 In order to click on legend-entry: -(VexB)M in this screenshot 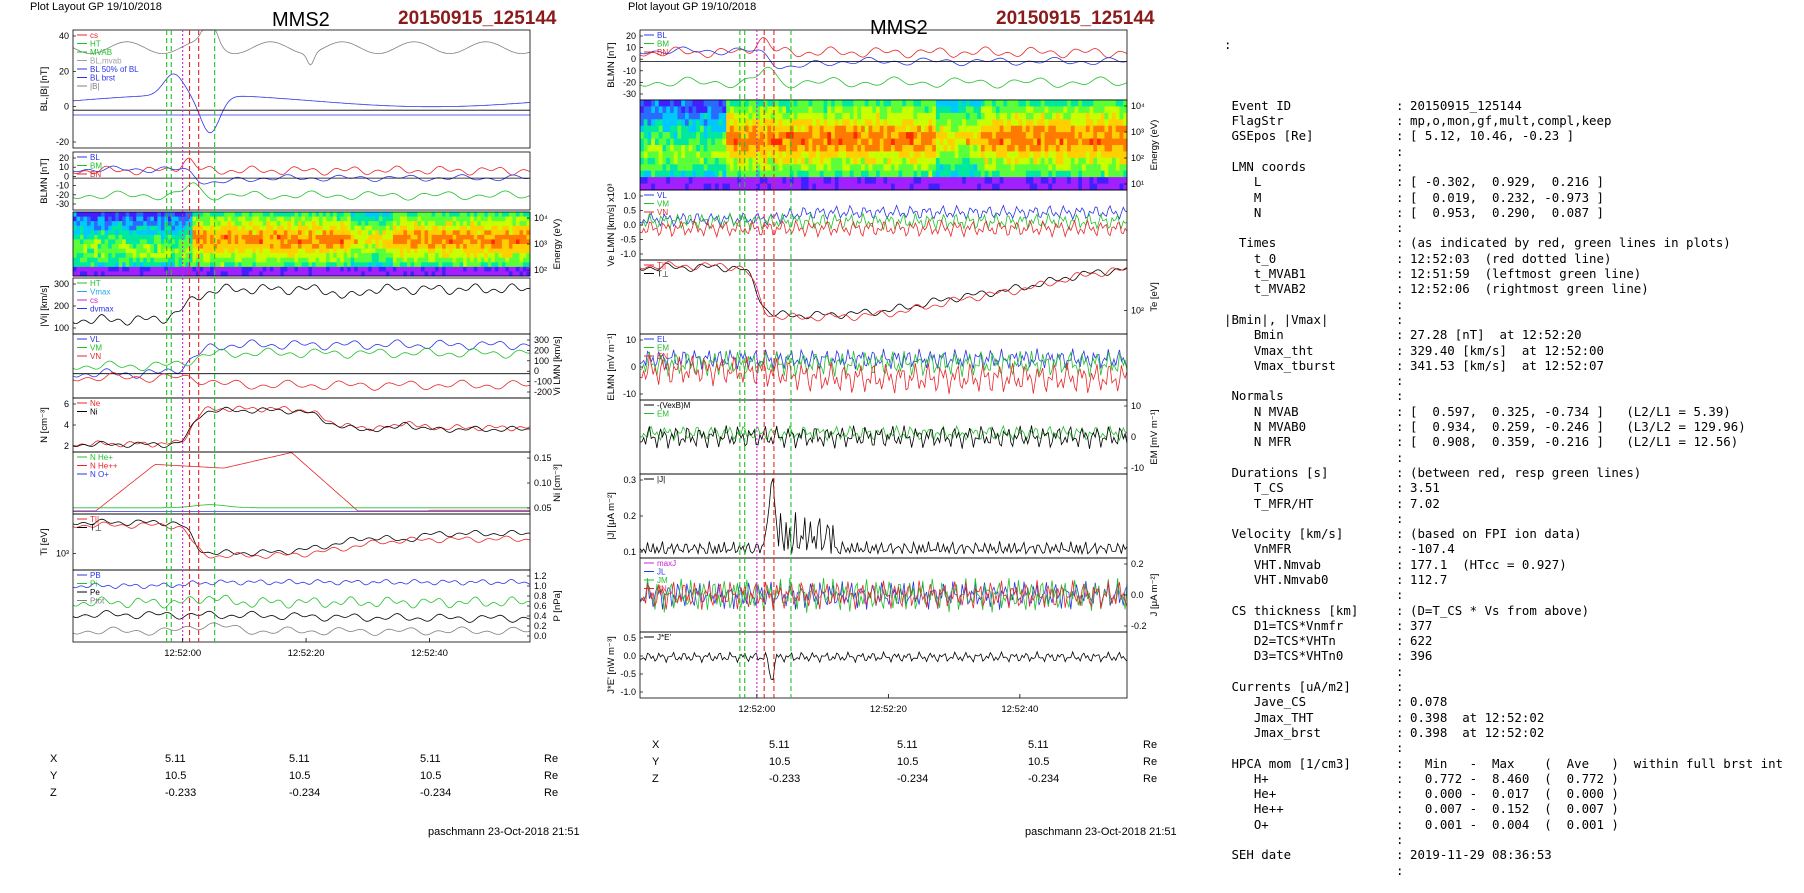, I will do `click(674, 405)`.